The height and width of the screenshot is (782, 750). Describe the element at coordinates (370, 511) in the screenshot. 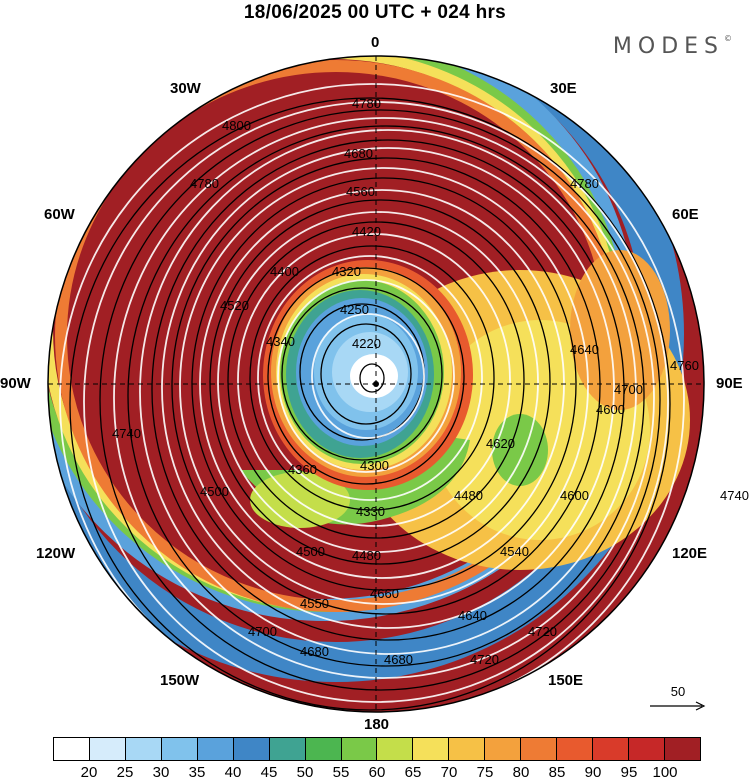

I see `contour-label: 4330` at that location.